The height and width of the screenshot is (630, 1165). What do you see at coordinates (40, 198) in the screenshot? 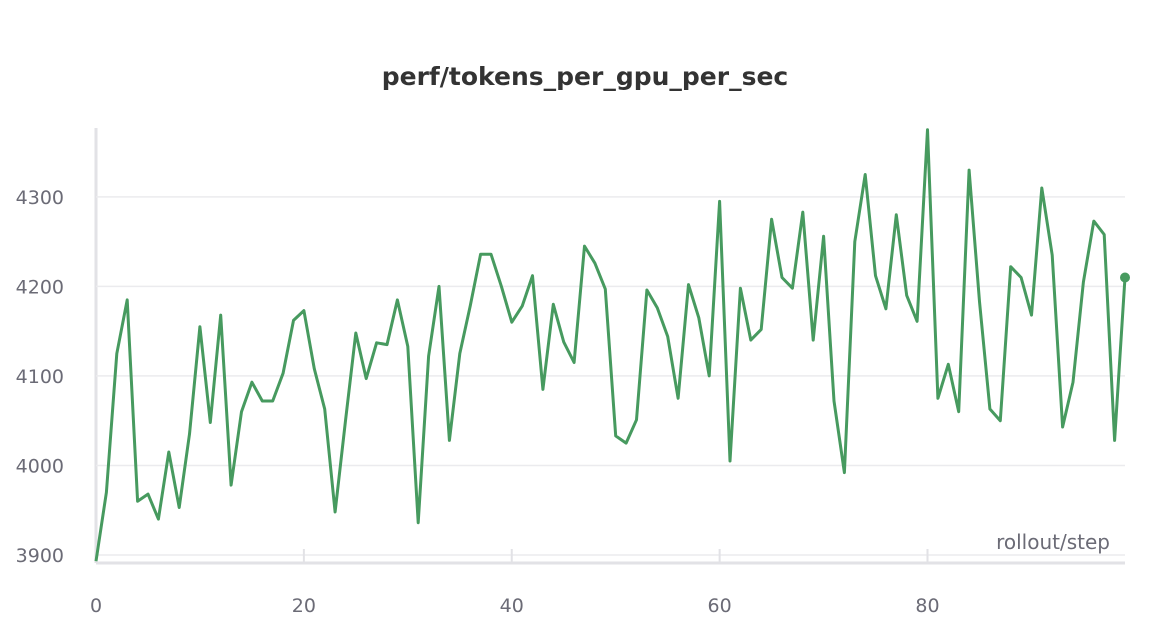
I see `y-tick-label: 4300` at bounding box center [40, 198].